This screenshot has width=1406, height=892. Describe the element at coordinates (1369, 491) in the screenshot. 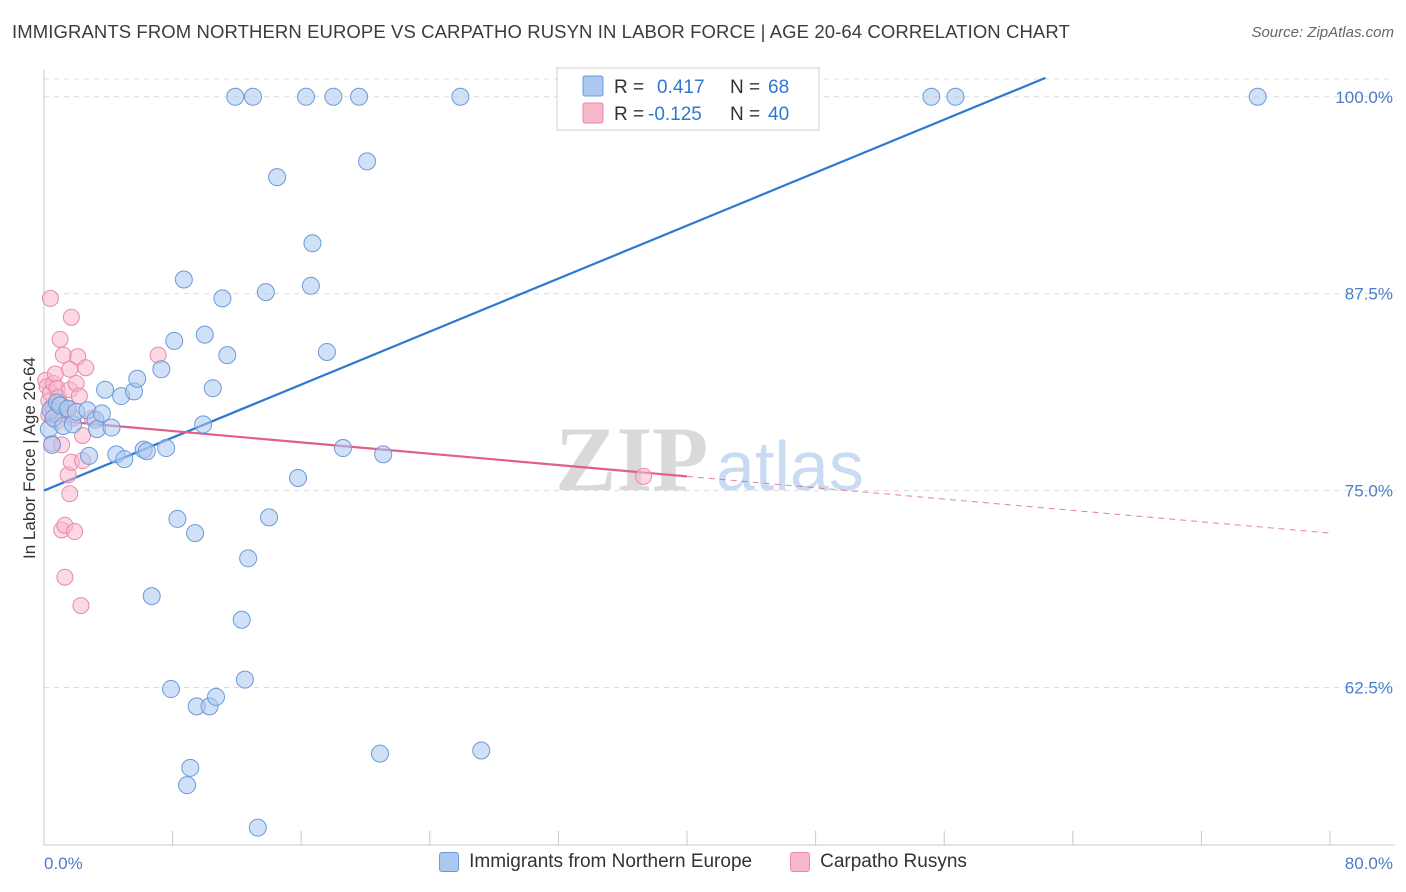

I see `y-tick-label: 75.0%` at that location.